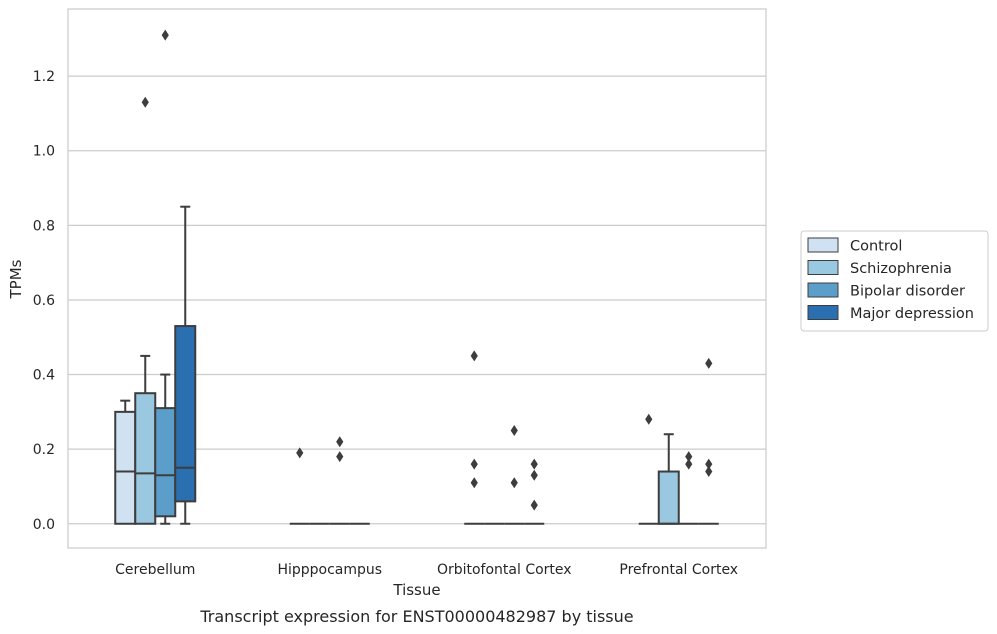 Image resolution: width=997 pixels, height=634 pixels. Describe the element at coordinates (416, 590) in the screenshot. I see `x-axis-label: Tissue` at that location.